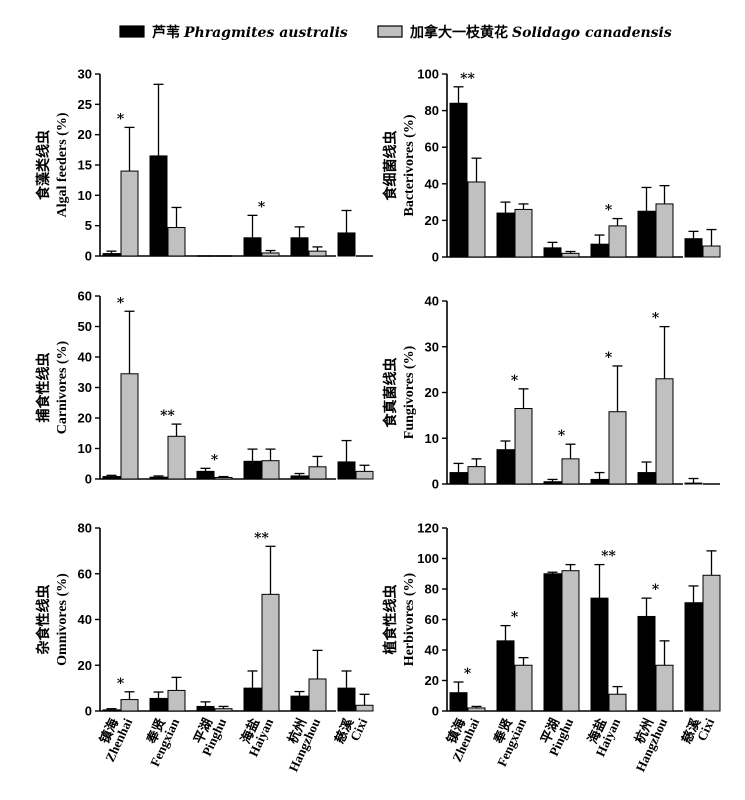 The height and width of the screenshot is (800, 745). I want to click on y-tick-label: 15, so click(85, 165).